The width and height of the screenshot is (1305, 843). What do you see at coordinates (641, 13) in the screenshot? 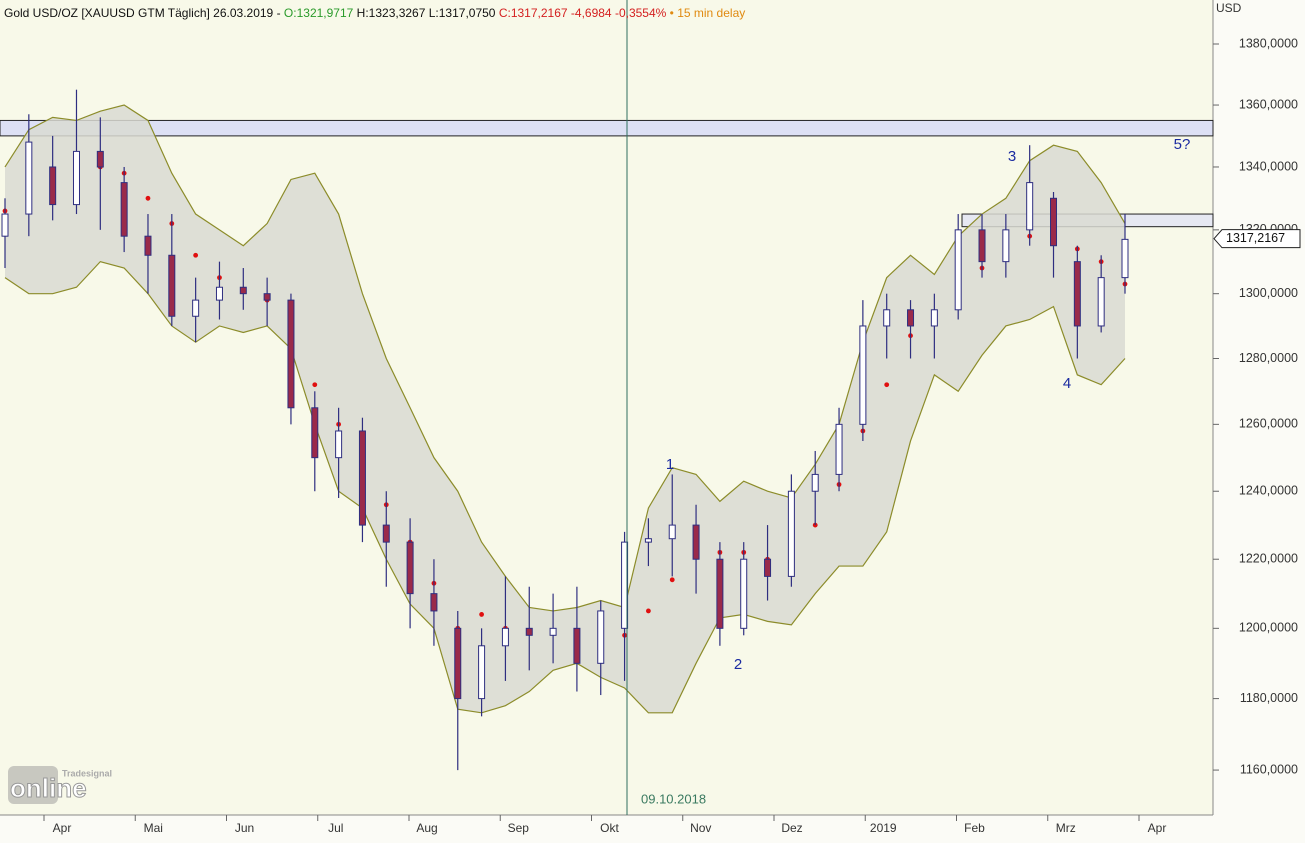
I see `header-change-pct: -0,3554%` at bounding box center [641, 13].